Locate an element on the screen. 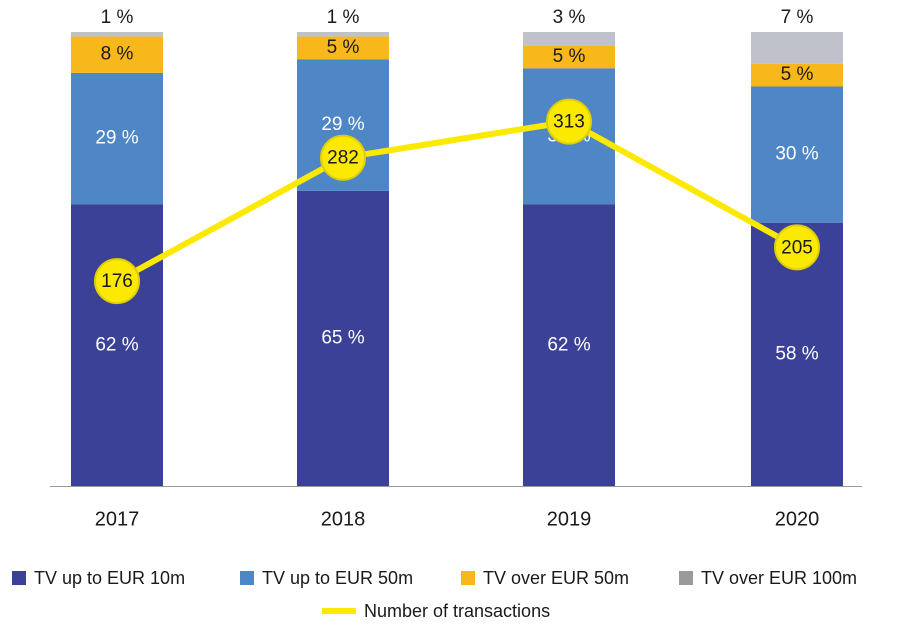  legend-label: Number of transactions is located at coordinates (457, 611).